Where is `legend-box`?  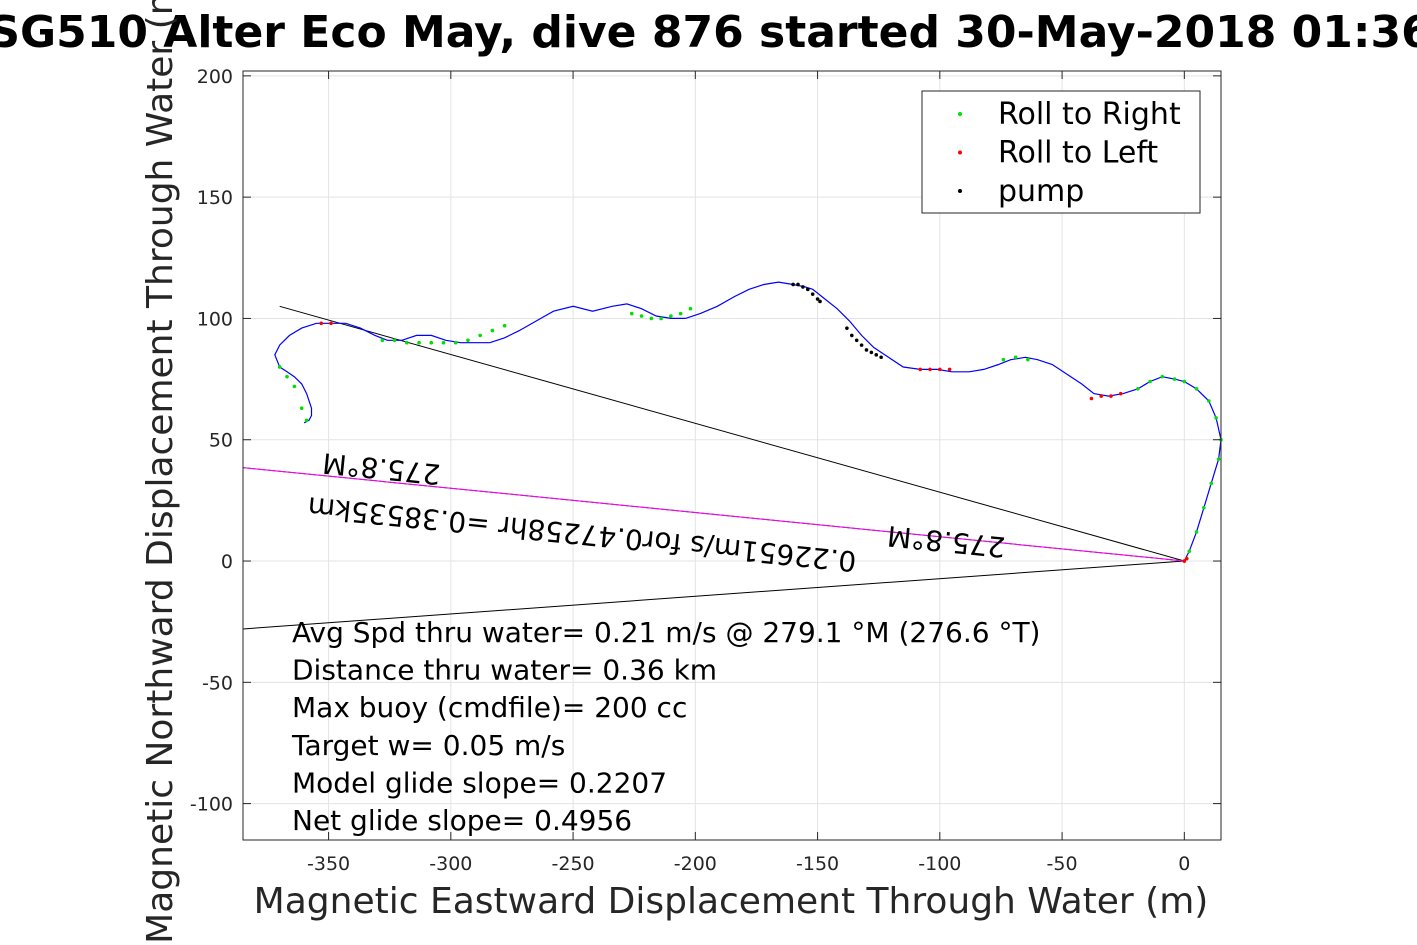
legend-box is located at coordinates (1061, 152).